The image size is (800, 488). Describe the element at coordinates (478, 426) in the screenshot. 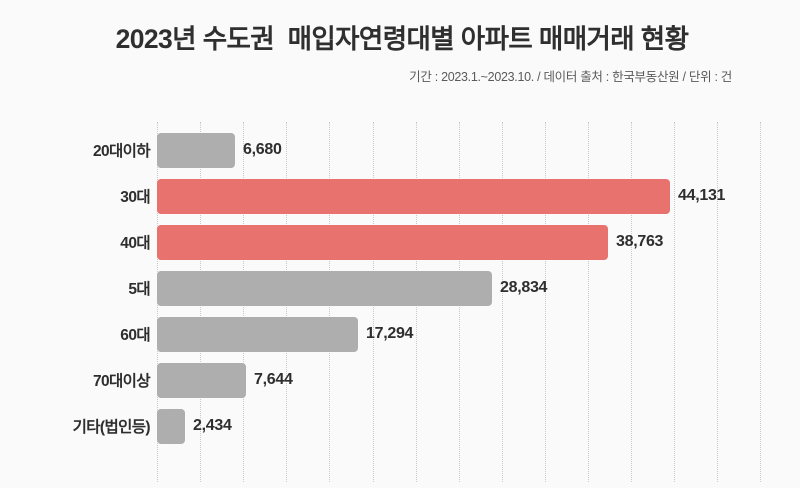

I see `bar-track: 2,434` at that location.